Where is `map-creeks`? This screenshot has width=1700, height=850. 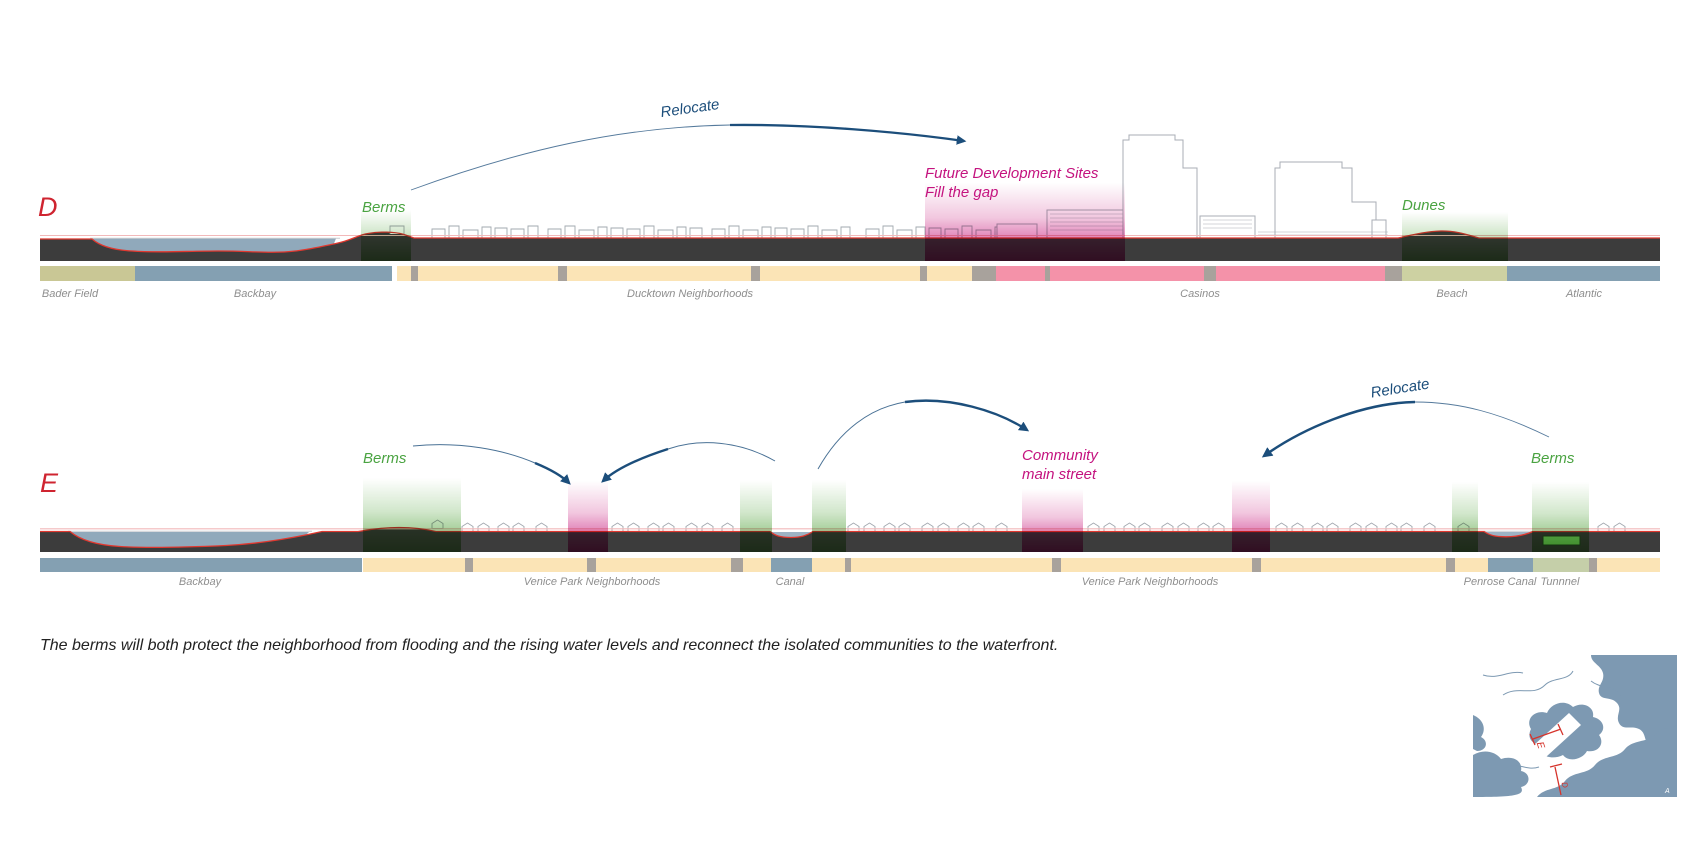
map-creeks is located at coordinates (1552, 719).